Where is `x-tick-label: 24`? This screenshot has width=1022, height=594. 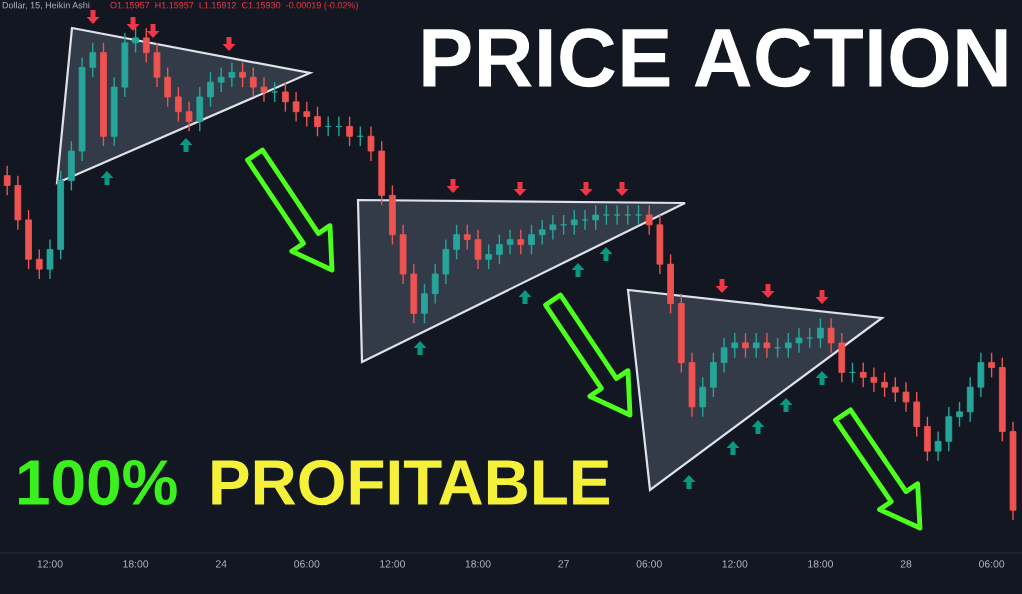
x-tick-label: 24 is located at coordinates (221, 564).